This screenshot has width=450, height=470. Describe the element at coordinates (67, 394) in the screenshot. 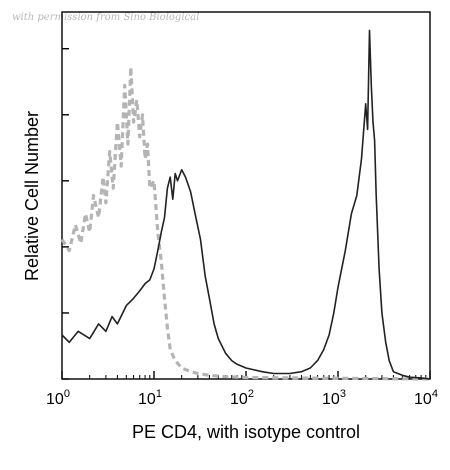

I see `x-tick-exponent: 0` at that location.